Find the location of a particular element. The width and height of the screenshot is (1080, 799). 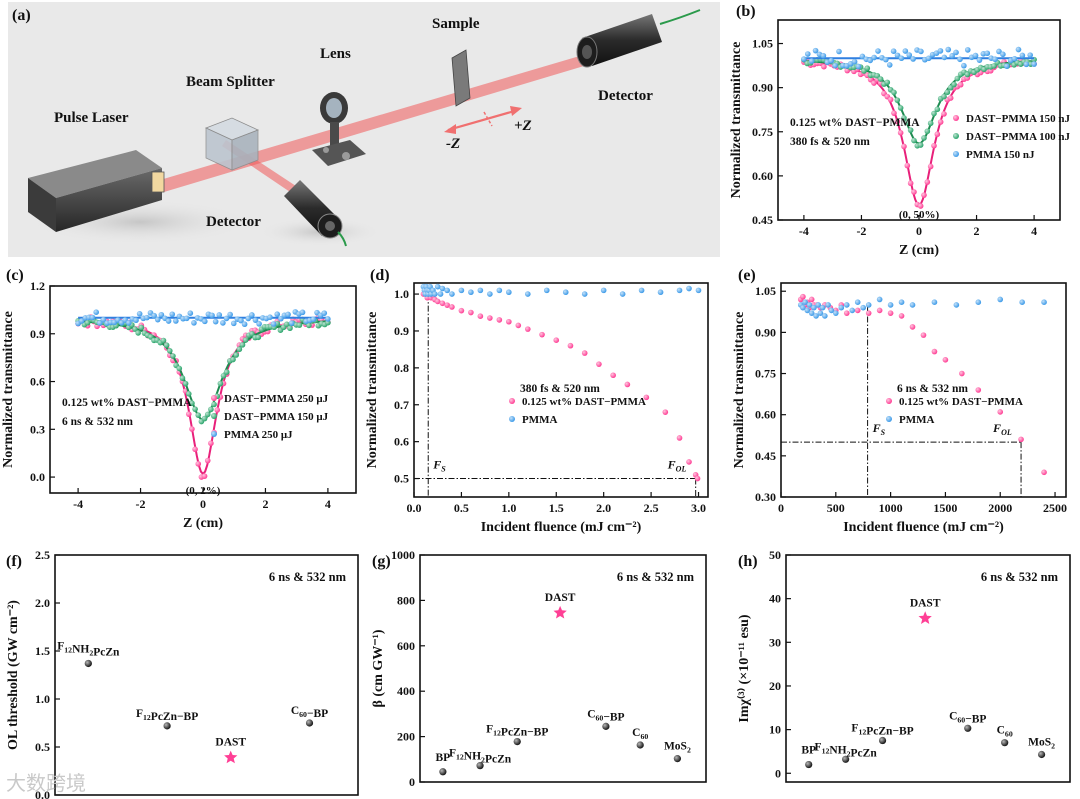

data-point-c-1-52-shine is located at coordinates (242, 345).